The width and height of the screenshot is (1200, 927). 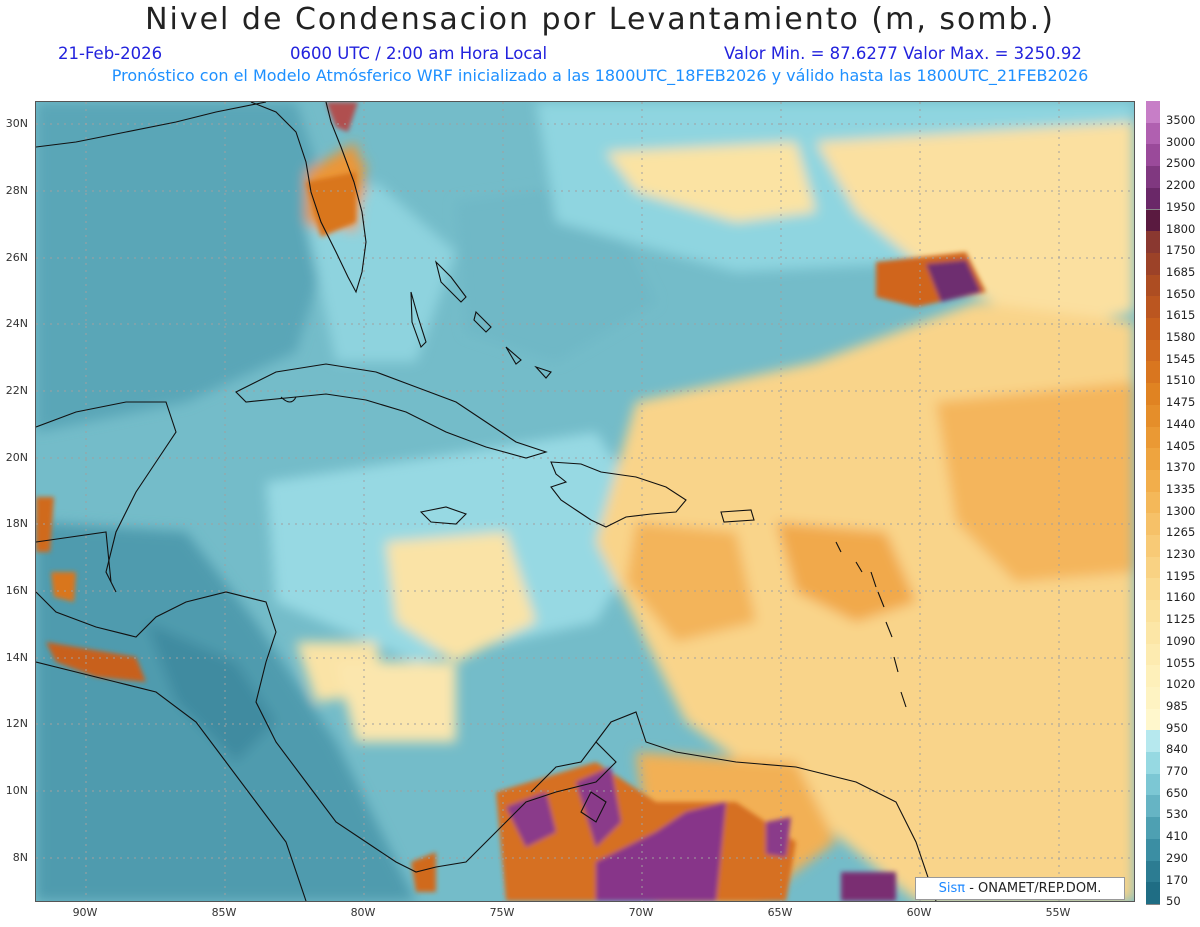 What do you see at coordinates (16, 257) in the screenshot?
I see `lat-label: 26N` at bounding box center [16, 257].